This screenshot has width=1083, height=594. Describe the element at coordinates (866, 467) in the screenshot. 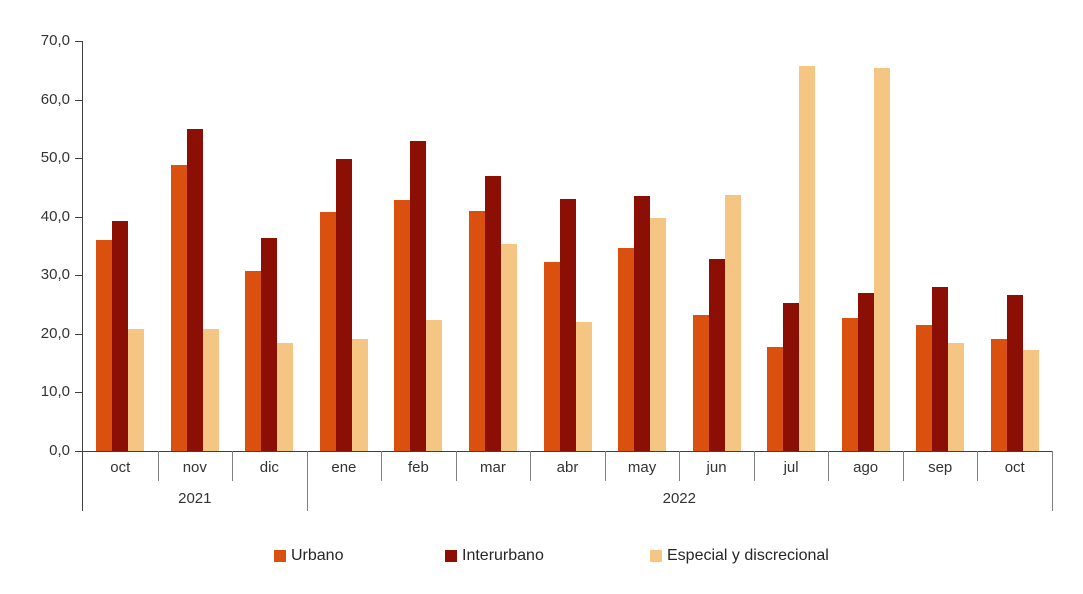

I see `x-tick-label: ago` at that location.